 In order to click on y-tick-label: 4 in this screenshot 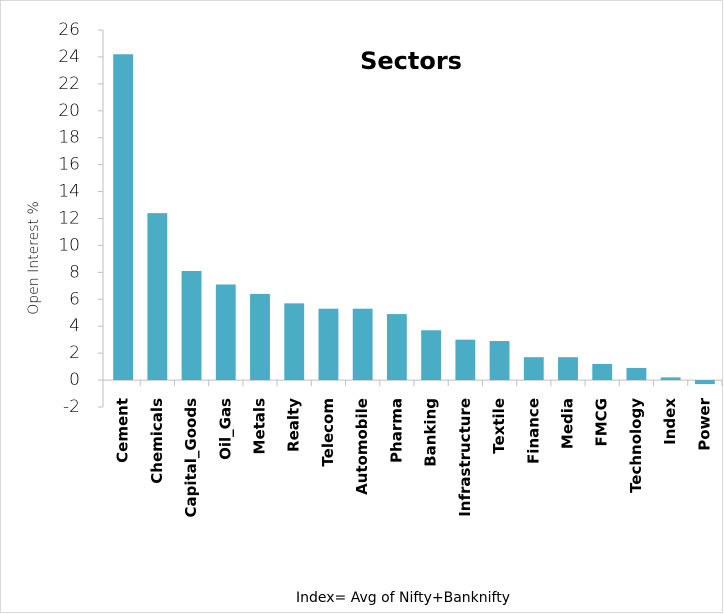, I will do `click(74, 326)`.